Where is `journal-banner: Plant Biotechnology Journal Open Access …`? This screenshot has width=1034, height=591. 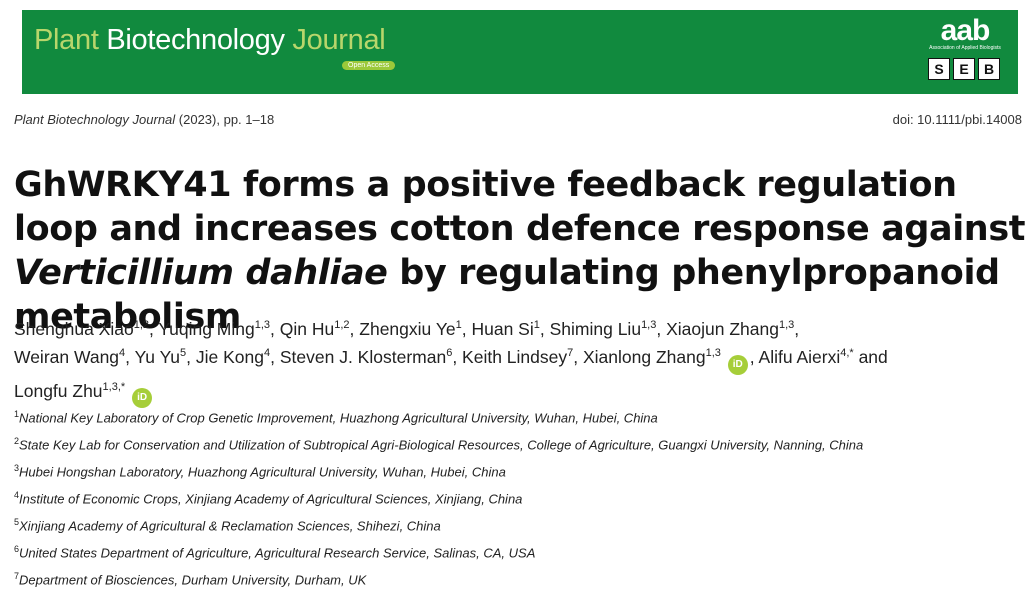 journal-banner: Plant Biotechnology Journal Open Access … is located at coordinates (520, 52).